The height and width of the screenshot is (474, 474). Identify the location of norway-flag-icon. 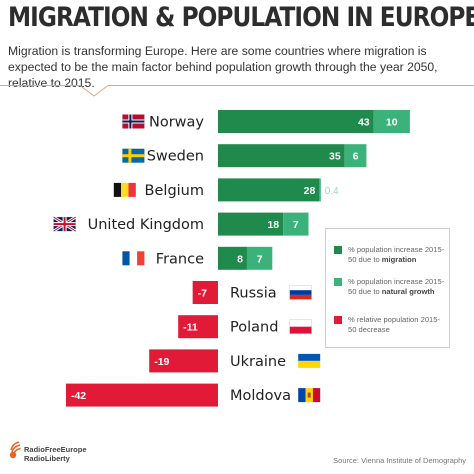
(133, 121).